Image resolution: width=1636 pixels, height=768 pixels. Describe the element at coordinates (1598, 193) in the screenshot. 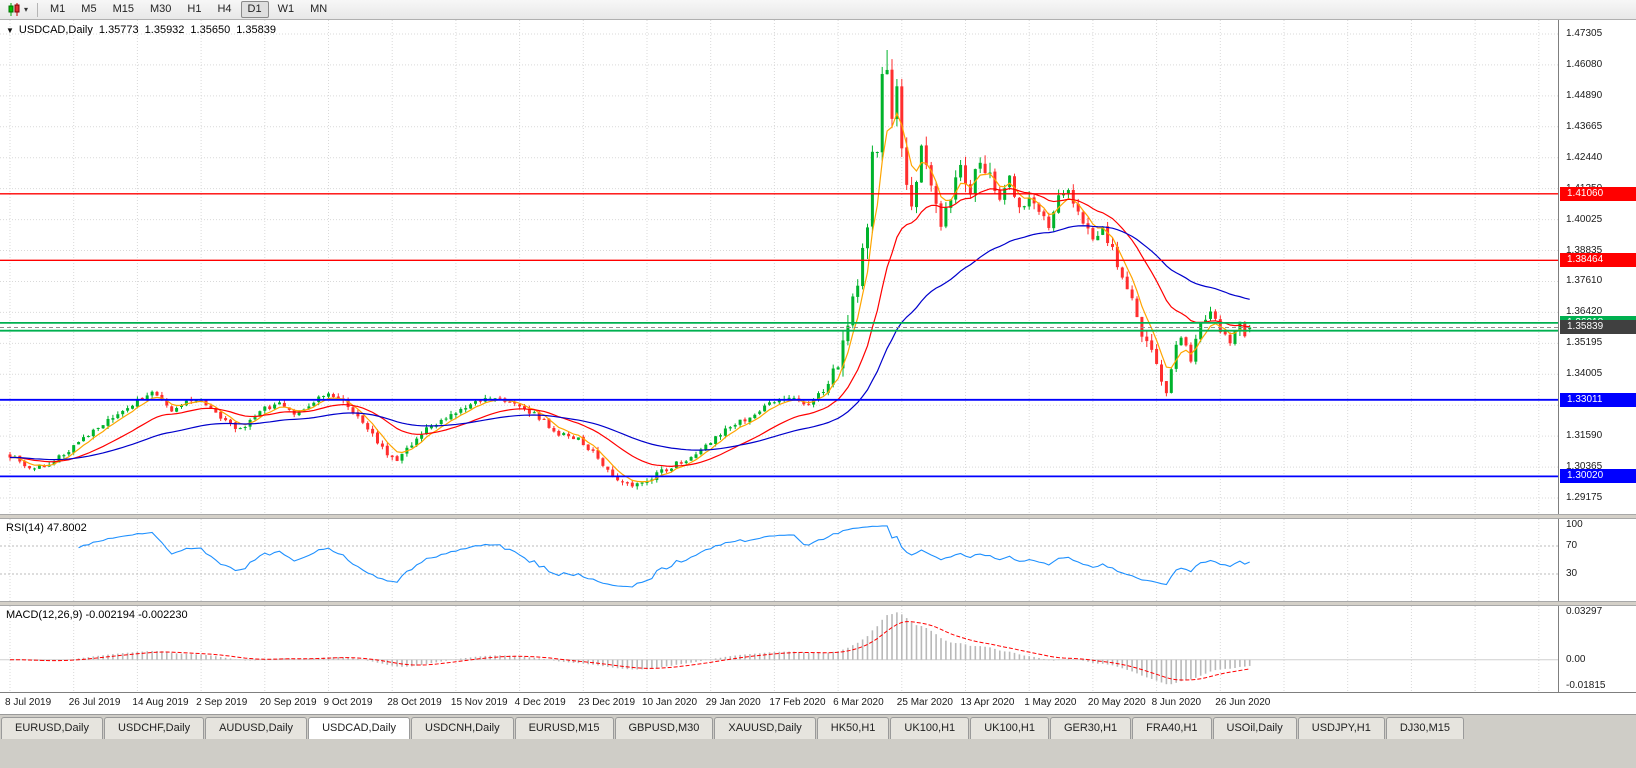

I see `hline-price-badge: 1.41060` at that location.